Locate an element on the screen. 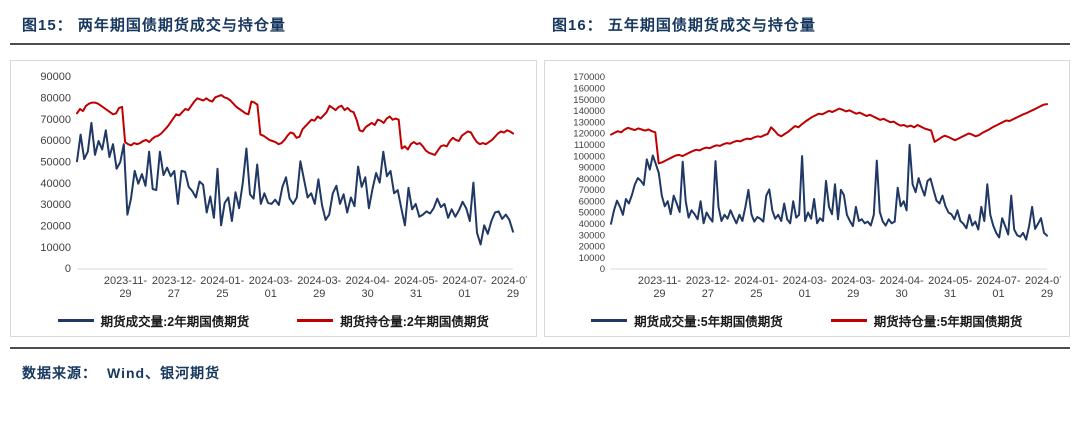 This screenshot has width=1080, height=421. svg-text: 140000 is located at coordinates (589, 111).